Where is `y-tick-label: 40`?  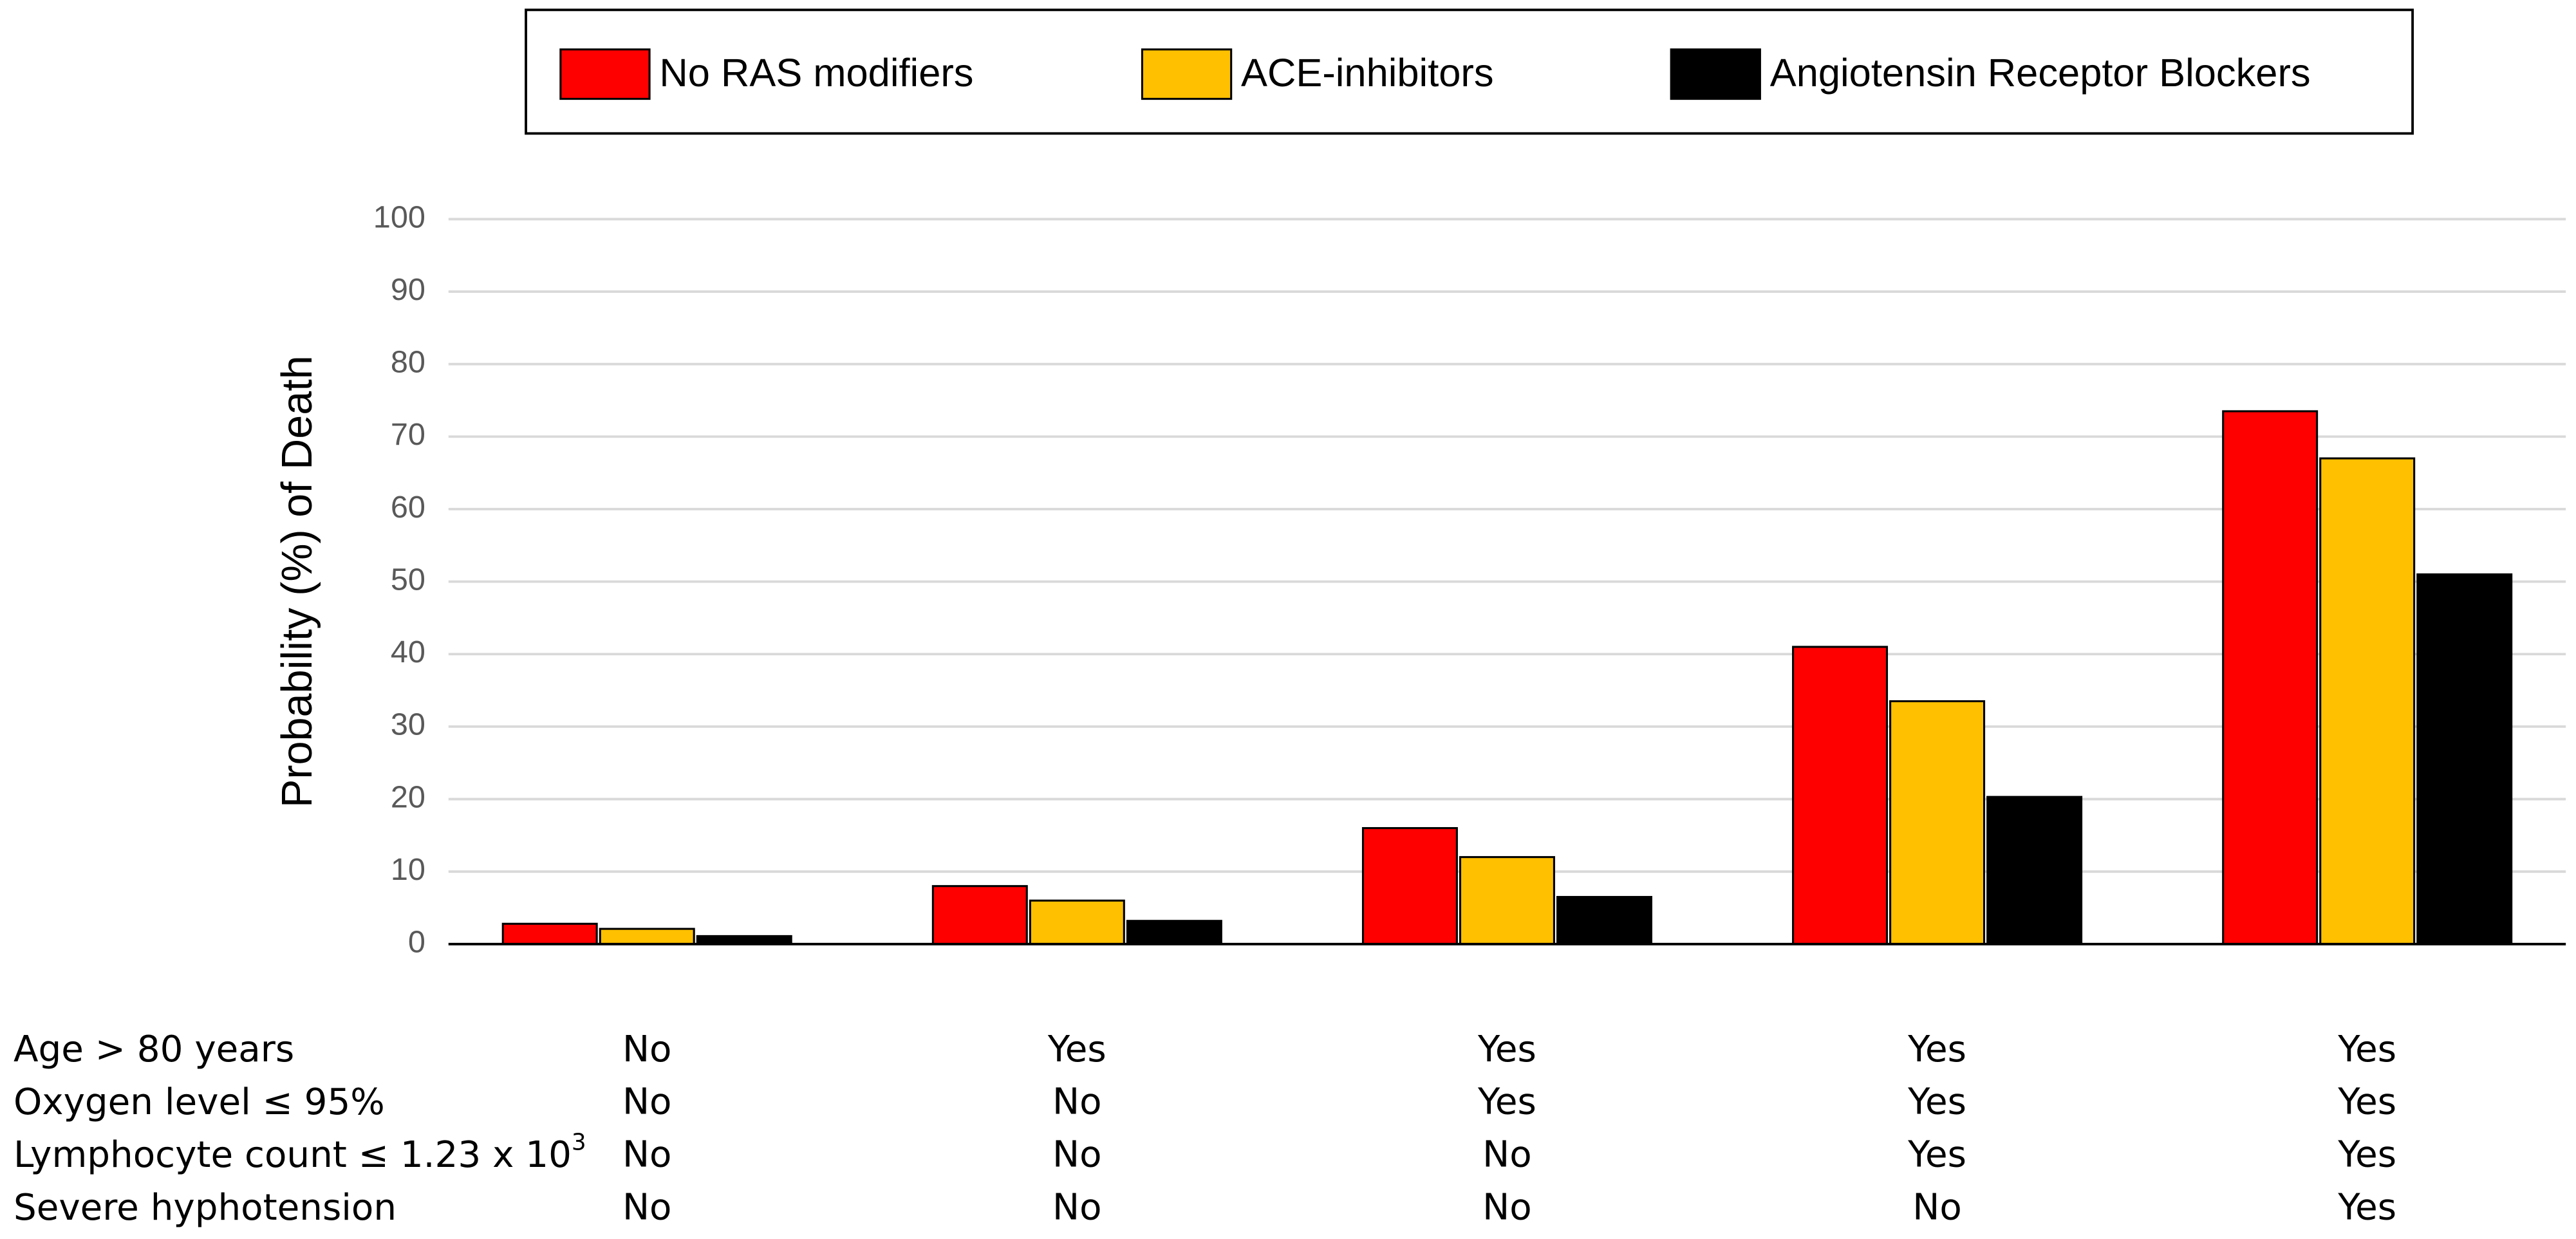 y-tick-label: 40 is located at coordinates (408, 652).